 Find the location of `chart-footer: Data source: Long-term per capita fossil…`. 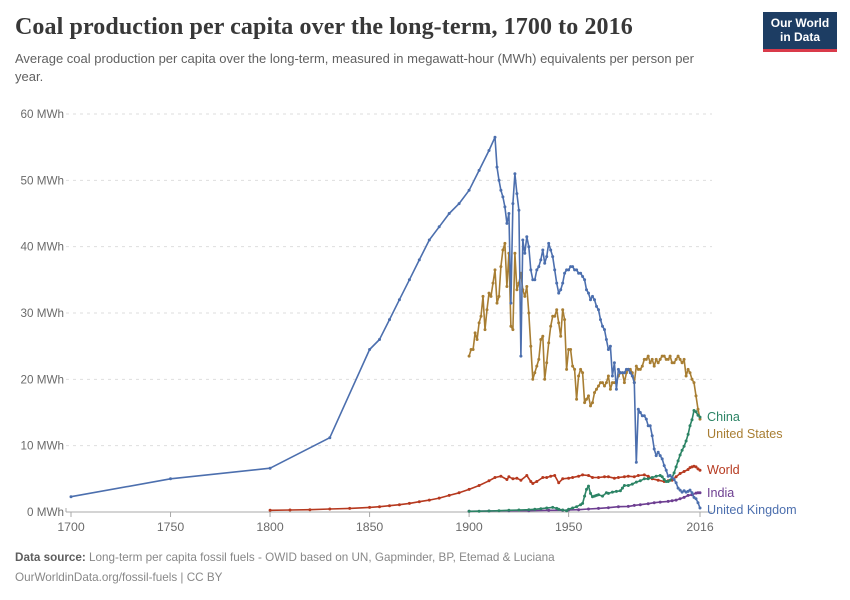

chart-footer: Data source: Long-term per capita fossil… is located at coordinates (425, 568).